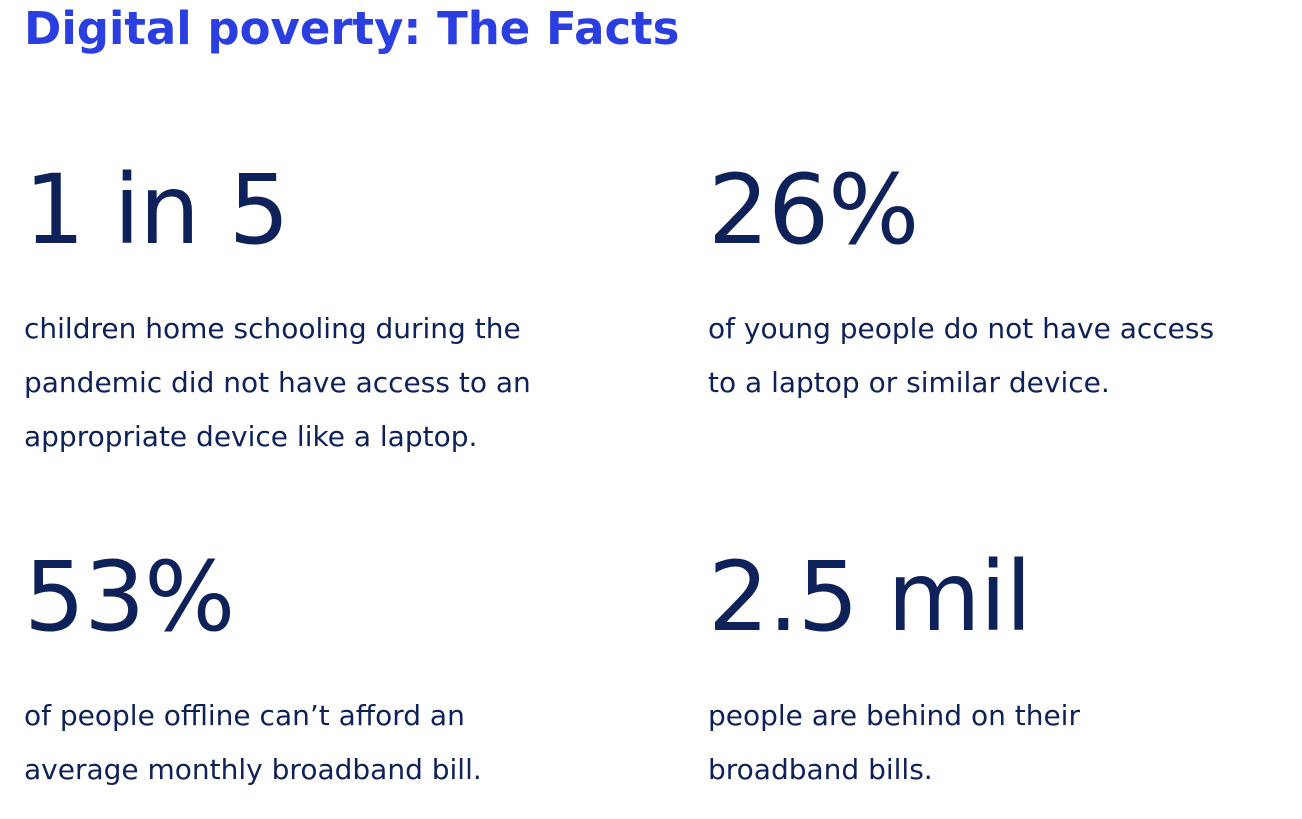 This screenshot has width=1302, height=819. Describe the element at coordinates (157, 210) in the screenshot. I see `fact-stat: 1 in 5` at that location.